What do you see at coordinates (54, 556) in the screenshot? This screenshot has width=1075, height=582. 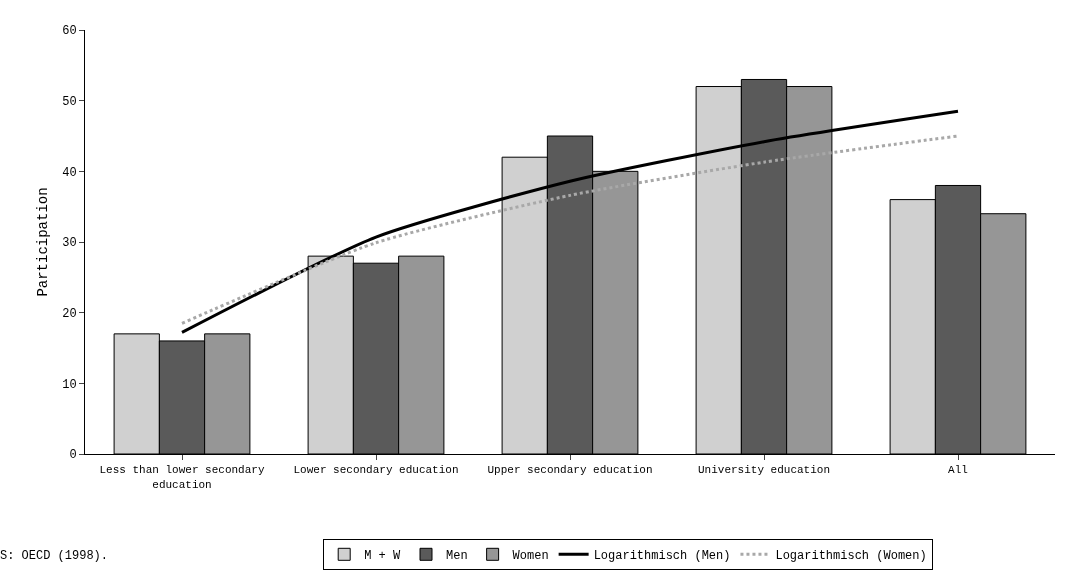 I see `text: S: OECD (1998).` at bounding box center [54, 556].